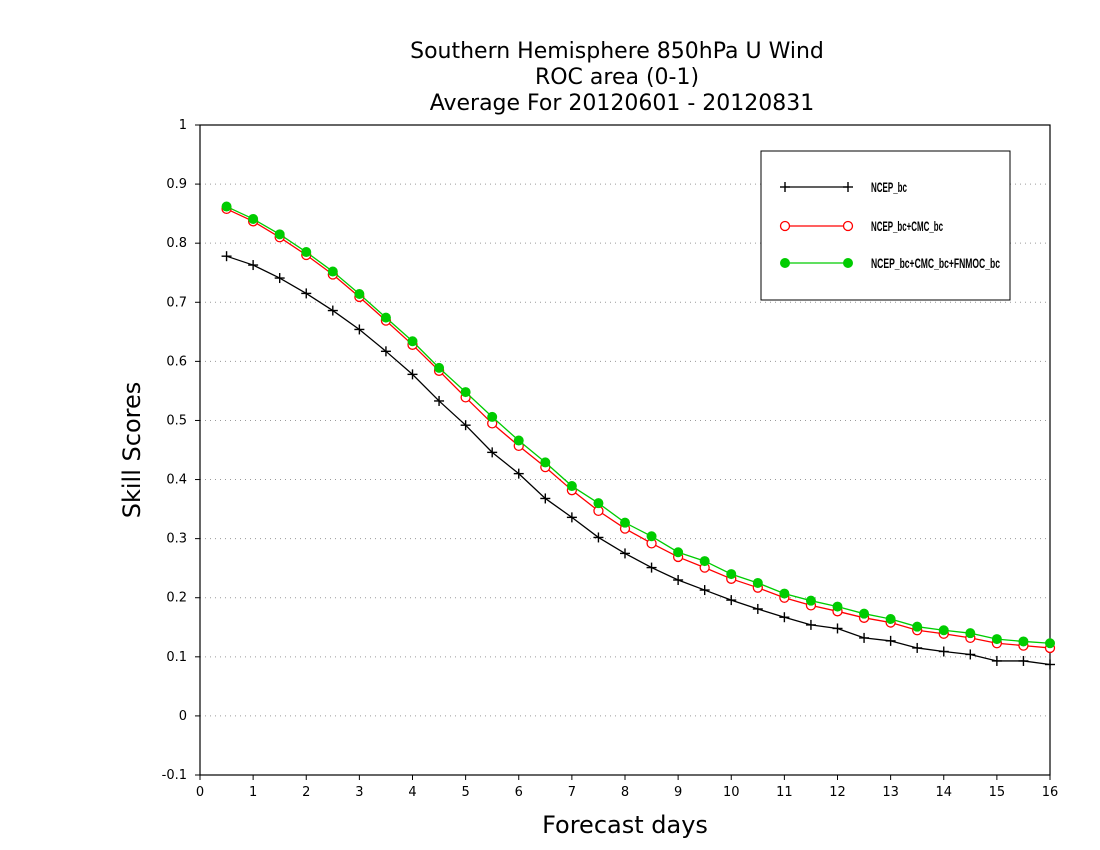  I want to click on x-tick-label: 11, so click(784, 792).